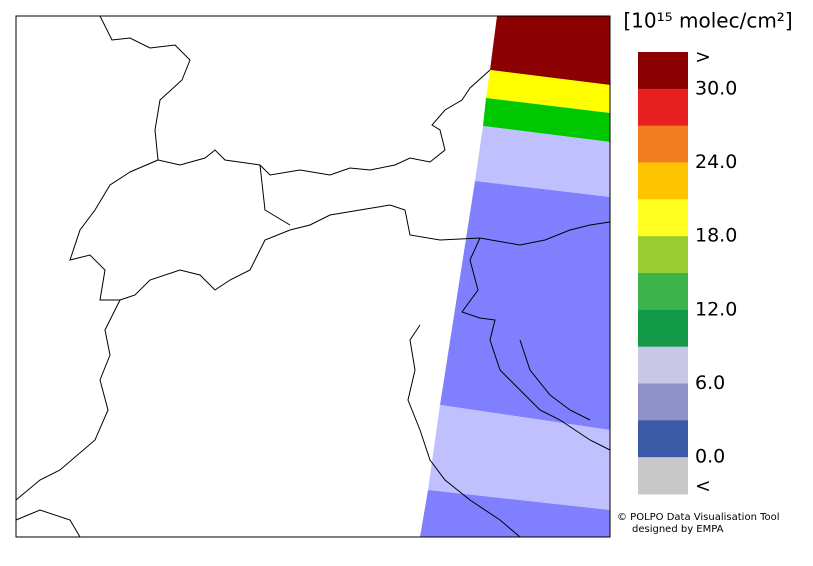 This screenshot has width=813, height=566. I want to click on legend-label: 0.0, so click(710, 457).